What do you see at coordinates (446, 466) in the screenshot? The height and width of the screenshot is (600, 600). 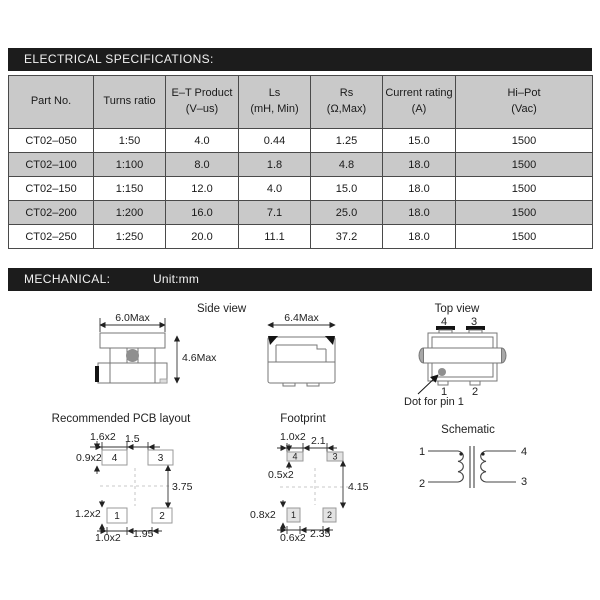 I see `primary-winding` at bounding box center [446, 466].